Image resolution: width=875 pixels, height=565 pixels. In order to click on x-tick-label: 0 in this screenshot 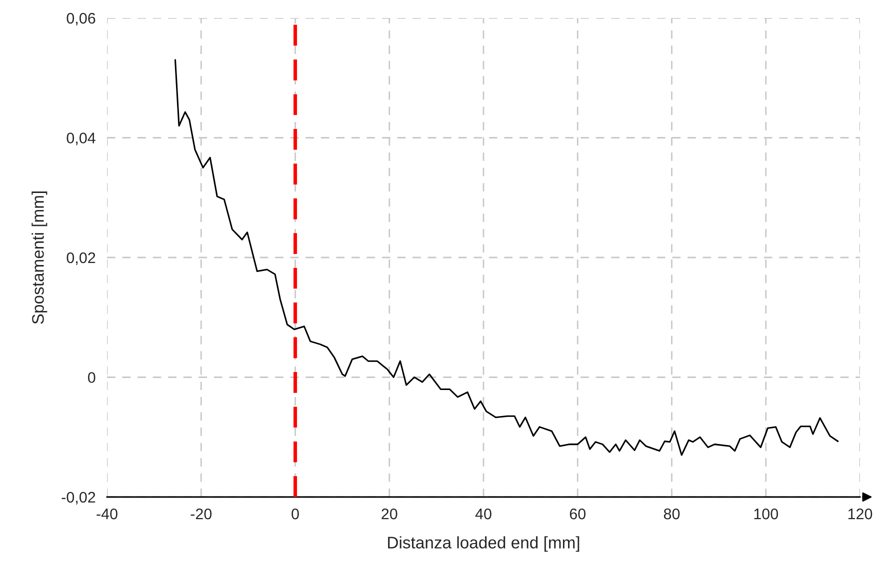, I will do `click(295, 514)`.